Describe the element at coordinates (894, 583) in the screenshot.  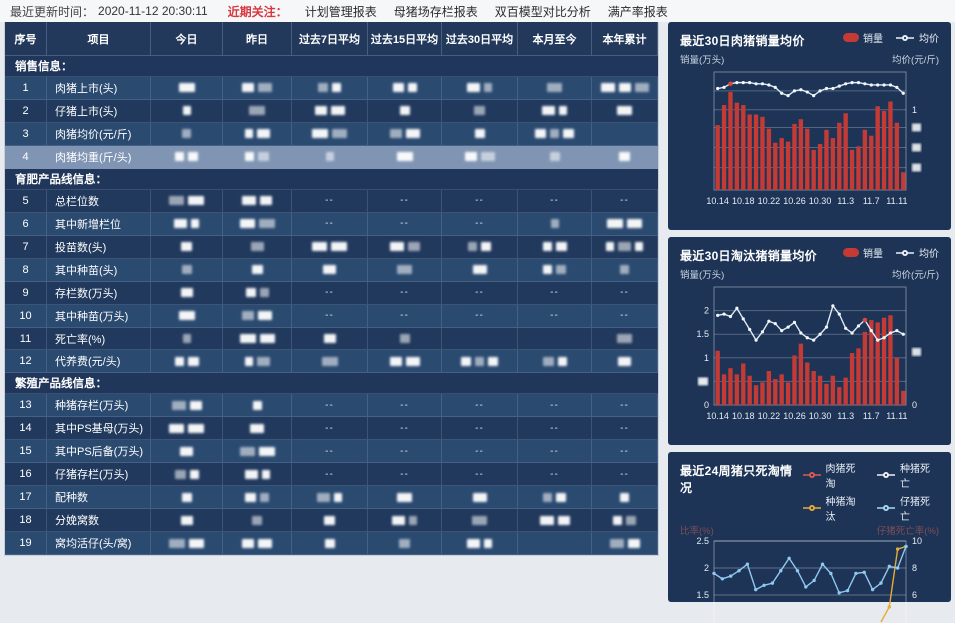
I see `series-种猪淘汰` at that location.